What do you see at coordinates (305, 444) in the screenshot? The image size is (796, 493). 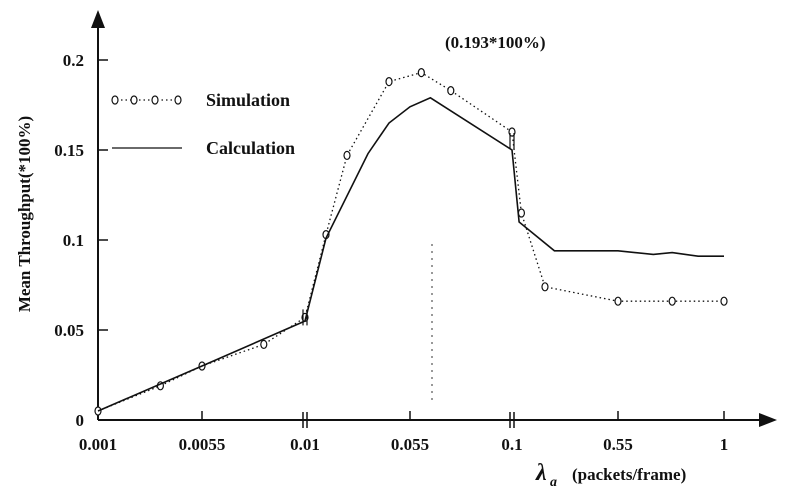 I see `x-tick-label: 0.01` at bounding box center [305, 444].